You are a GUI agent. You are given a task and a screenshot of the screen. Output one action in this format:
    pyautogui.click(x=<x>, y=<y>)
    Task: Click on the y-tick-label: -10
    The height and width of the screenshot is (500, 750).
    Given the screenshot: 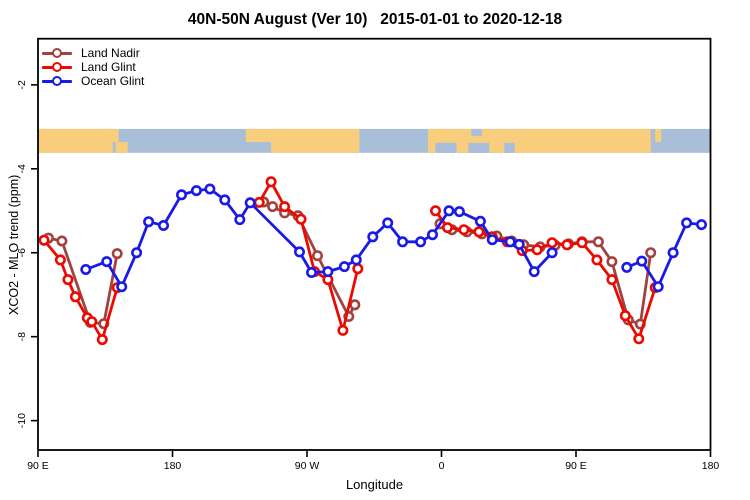 What is the action you would take?
    pyautogui.click(x=22, y=420)
    